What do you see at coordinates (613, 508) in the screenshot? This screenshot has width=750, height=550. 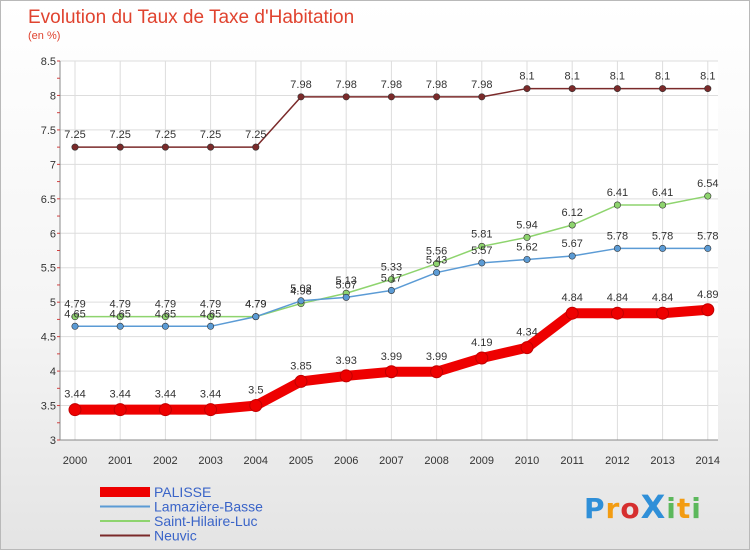 I see `logo-letter: r` at bounding box center [613, 508].